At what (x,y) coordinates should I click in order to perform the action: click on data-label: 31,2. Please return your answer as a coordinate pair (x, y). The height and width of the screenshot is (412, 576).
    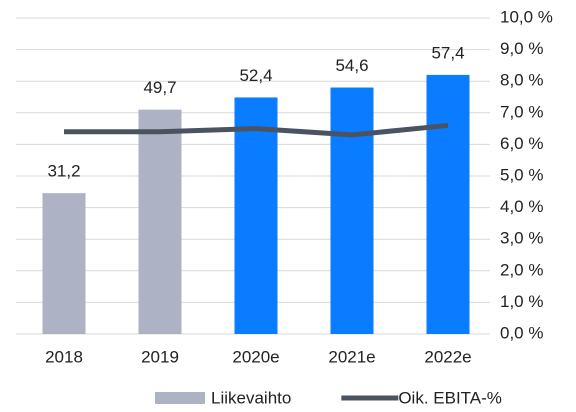
    Looking at the image, I should click on (63, 171).